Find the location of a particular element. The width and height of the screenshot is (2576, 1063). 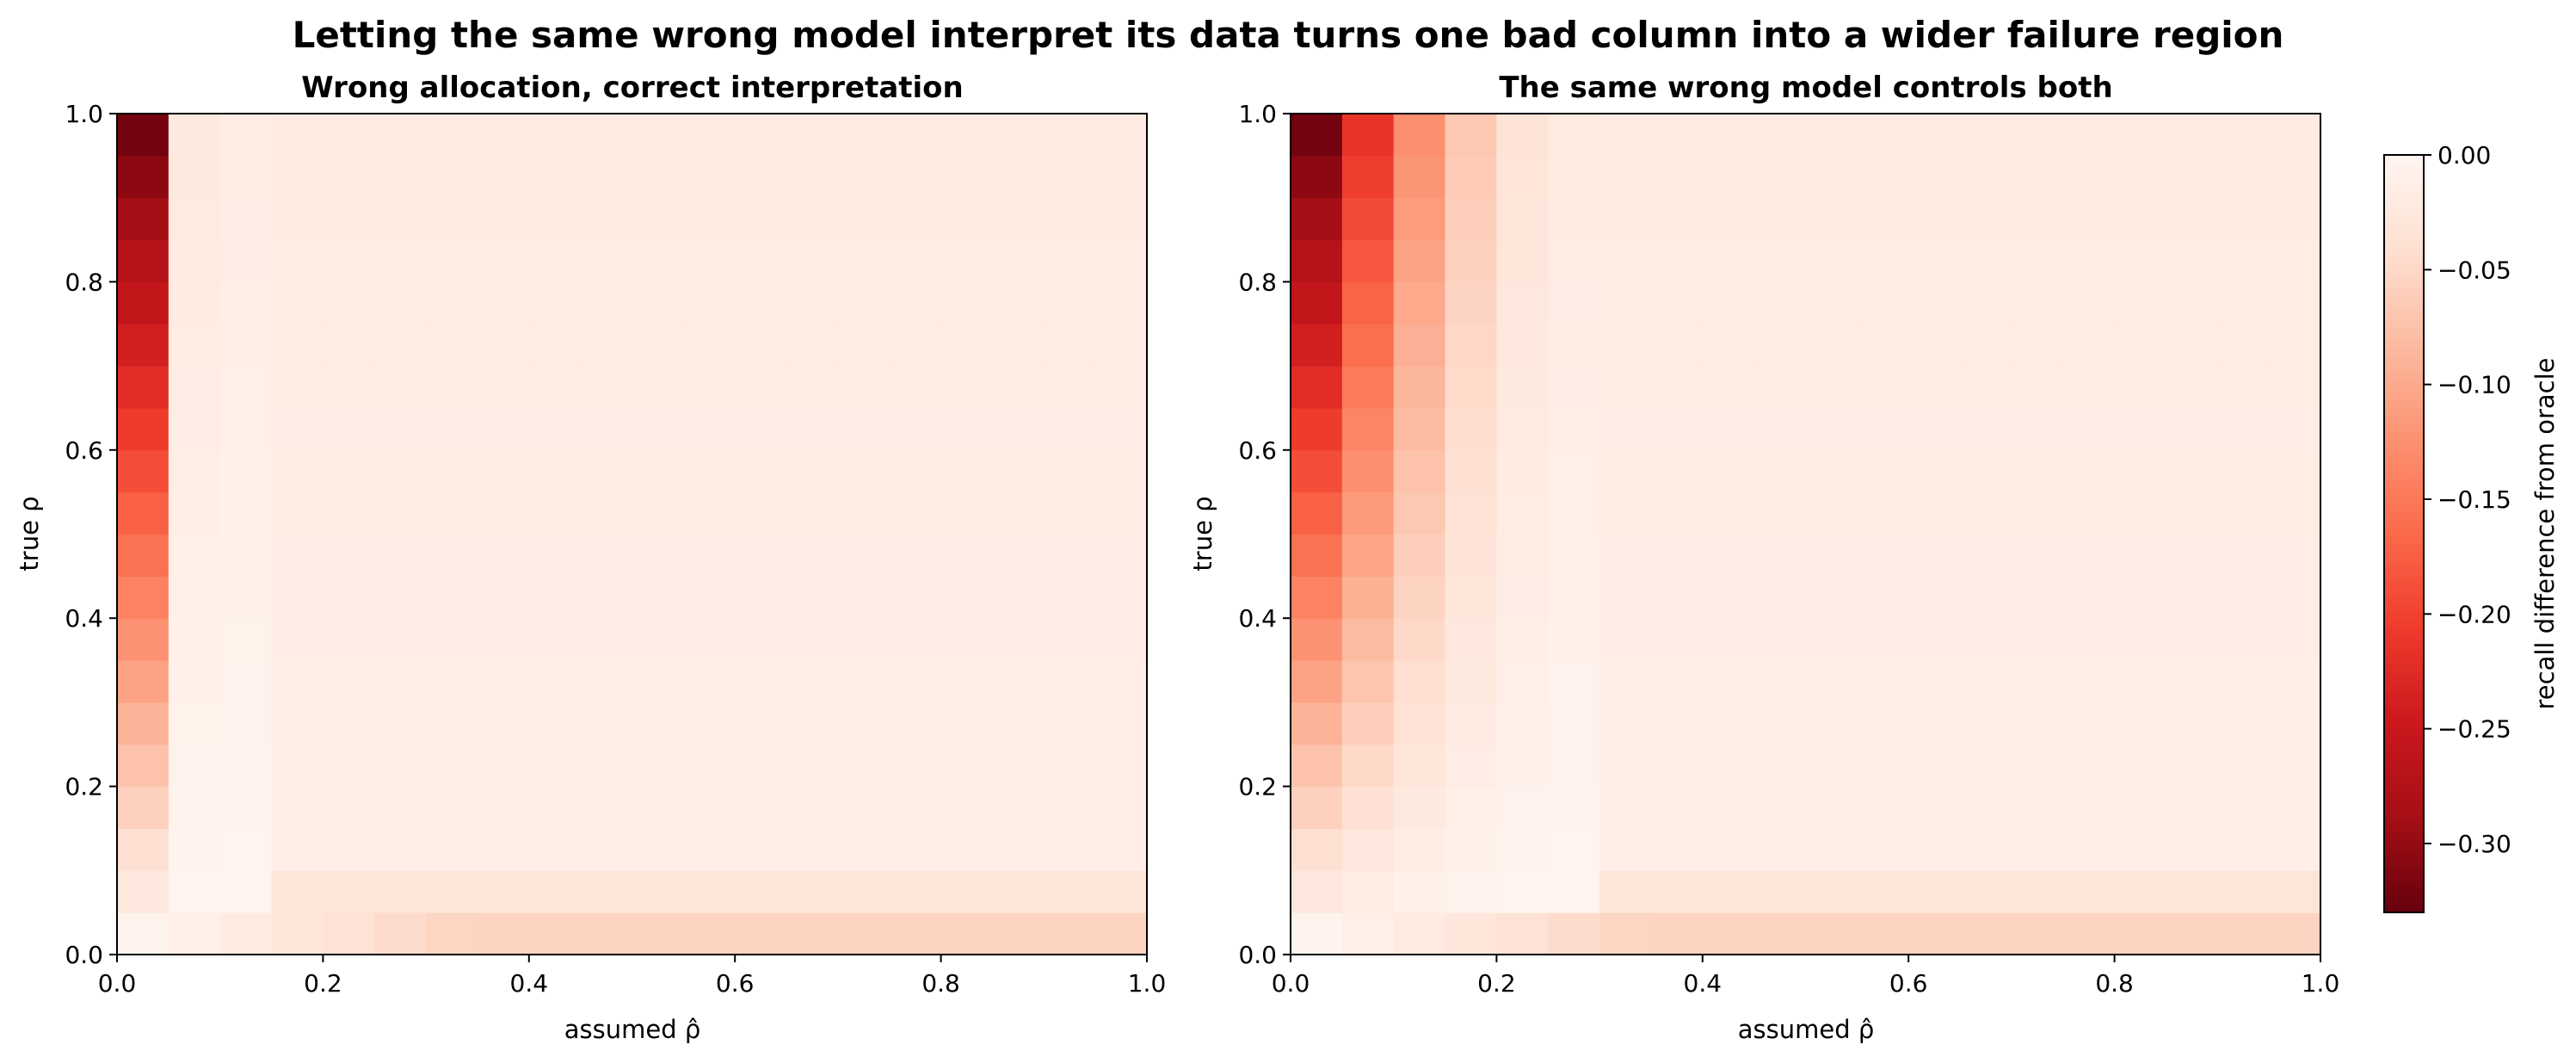

y-tick-label: 1.0 is located at coordinates (1257, 114).